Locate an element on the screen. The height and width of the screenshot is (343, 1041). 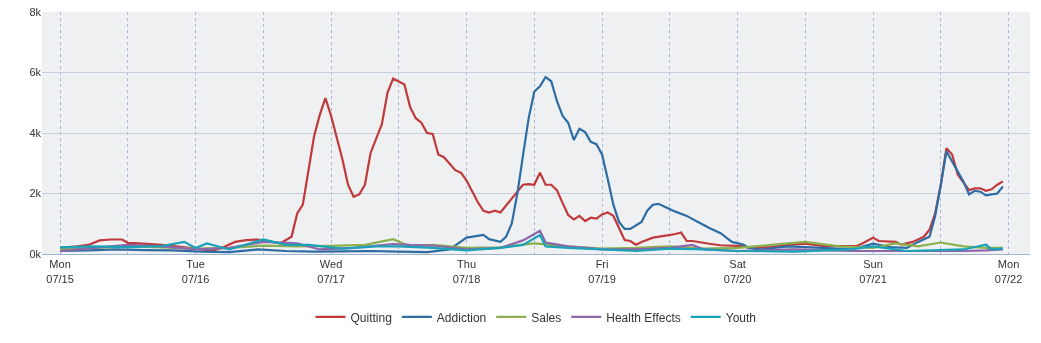
x-tick-label: Fri 07/19 is located at coordinates (602, 271).